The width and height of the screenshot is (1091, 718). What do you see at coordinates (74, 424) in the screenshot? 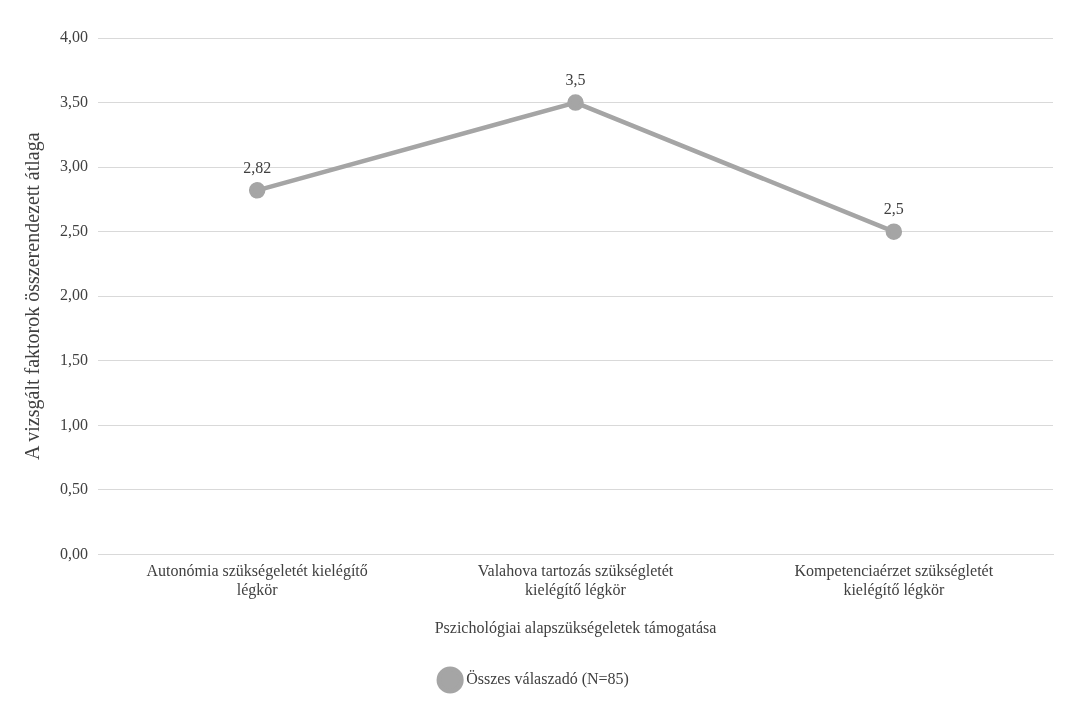
I see `y-tick-label: 1,00` at bounding box center [74, 424].